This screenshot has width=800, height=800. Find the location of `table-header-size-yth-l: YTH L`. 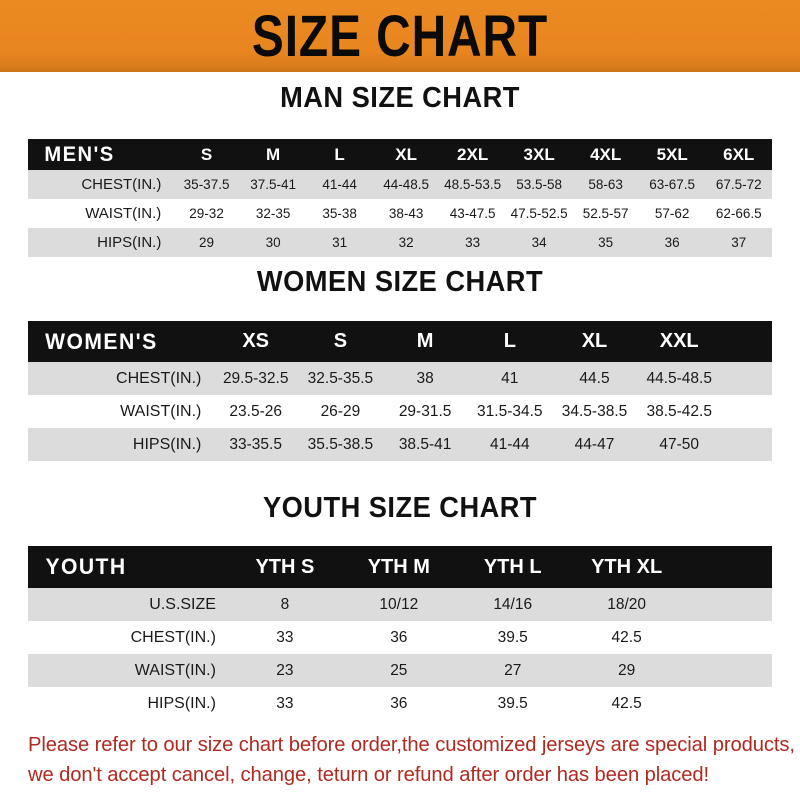

table-header-size-yth-l: YTH L is located at coordinates (512, 566).